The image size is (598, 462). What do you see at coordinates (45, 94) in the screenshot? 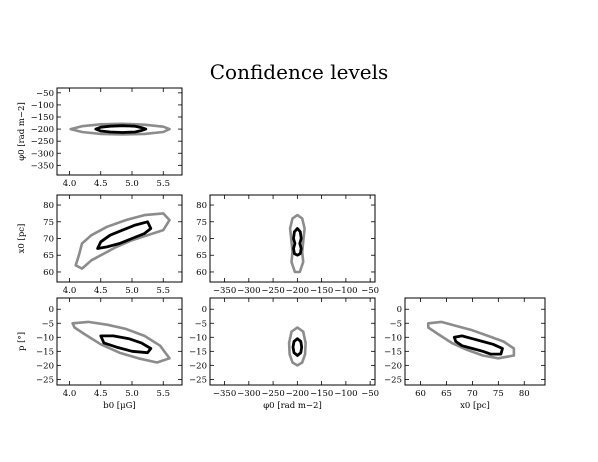
I see `y-tick-label: −50` at bounding box center [45, 94].